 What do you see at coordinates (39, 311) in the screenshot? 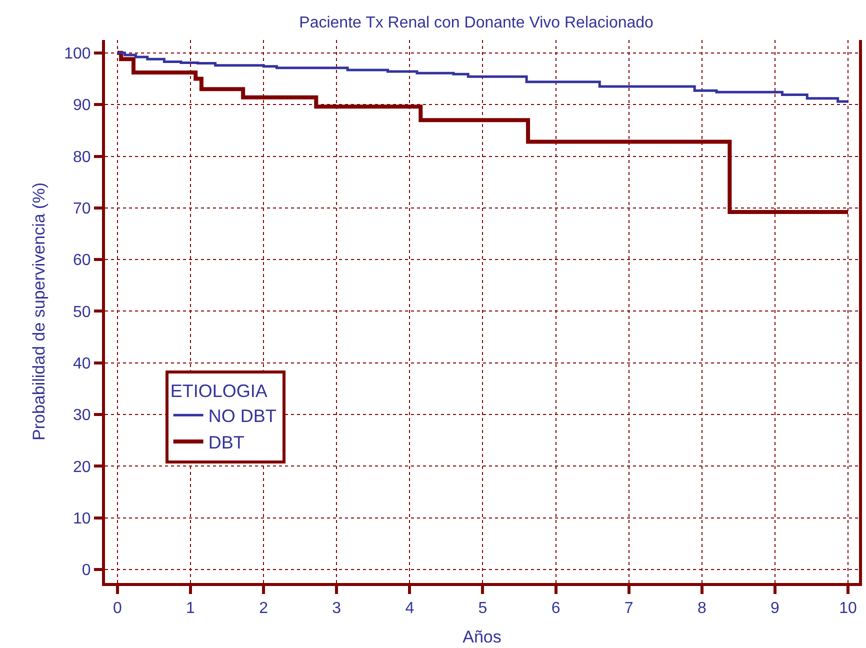
I see `y-axis-title: Probabilidad de supervivencia (%)` at bounding box center [39, 311].